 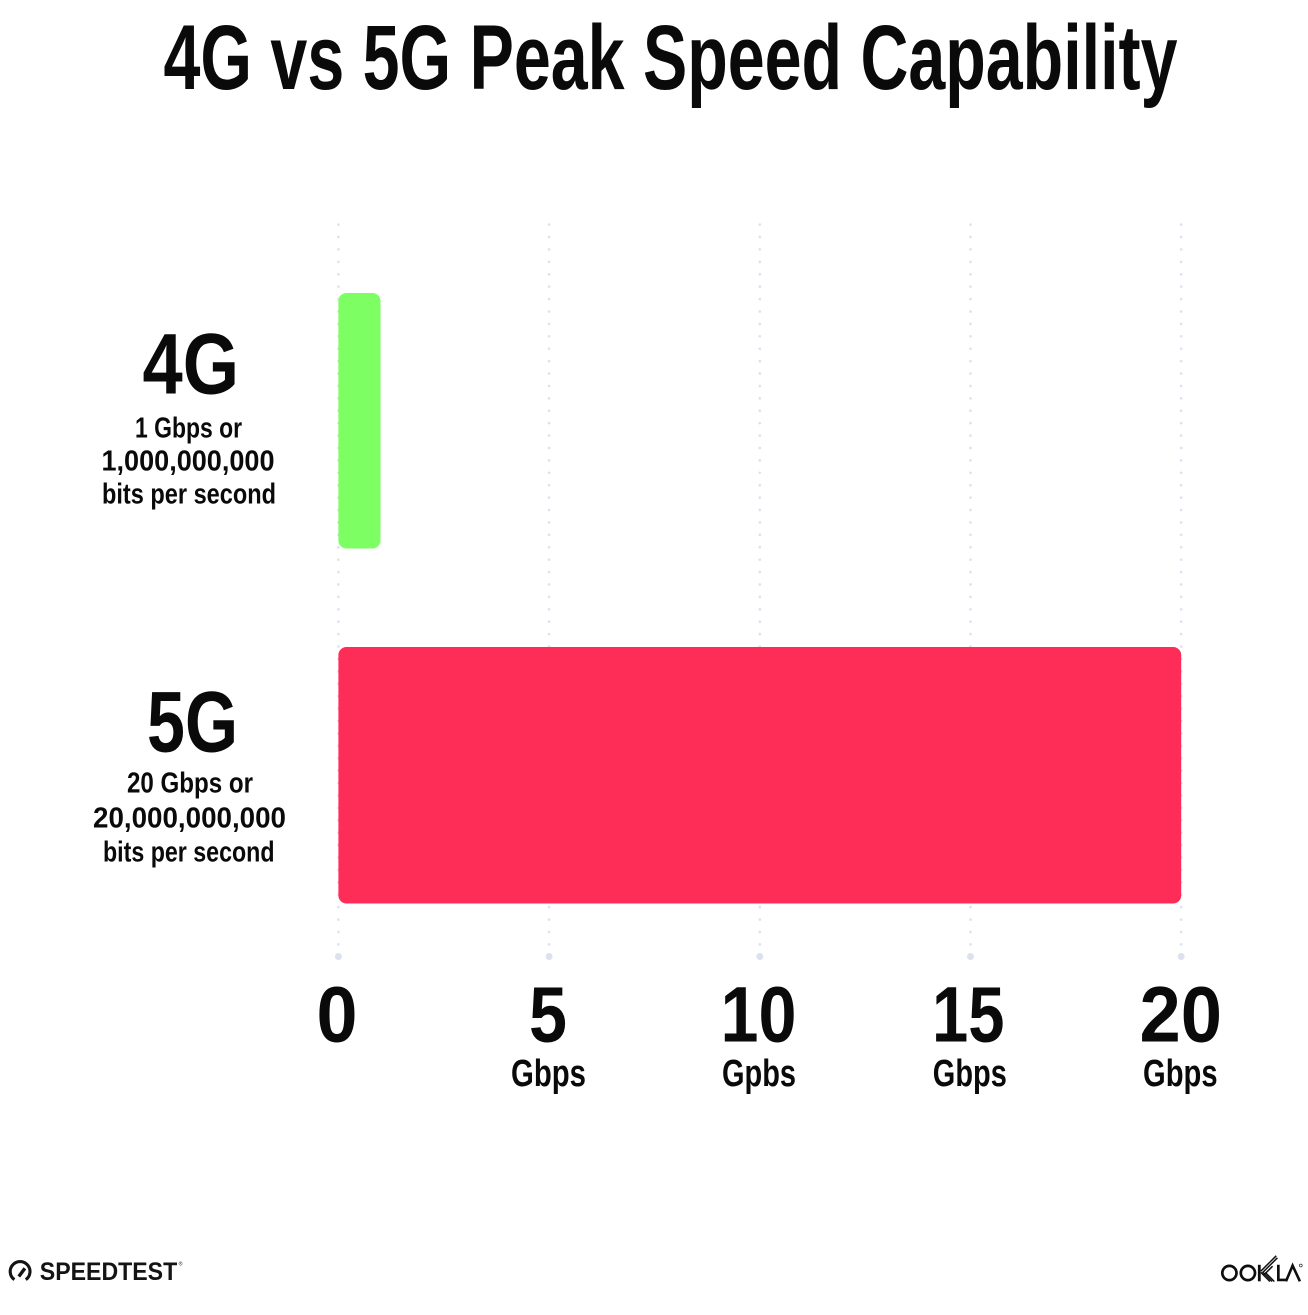 I want to click on svg-text: Gpbs, so click(x=759, y=1074).